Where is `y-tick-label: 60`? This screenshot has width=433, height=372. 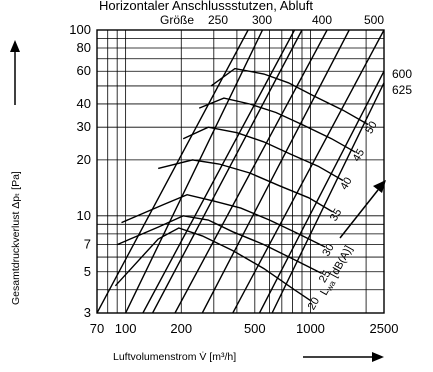 y-tick-label: 60 is located at coordinates (84, 70).